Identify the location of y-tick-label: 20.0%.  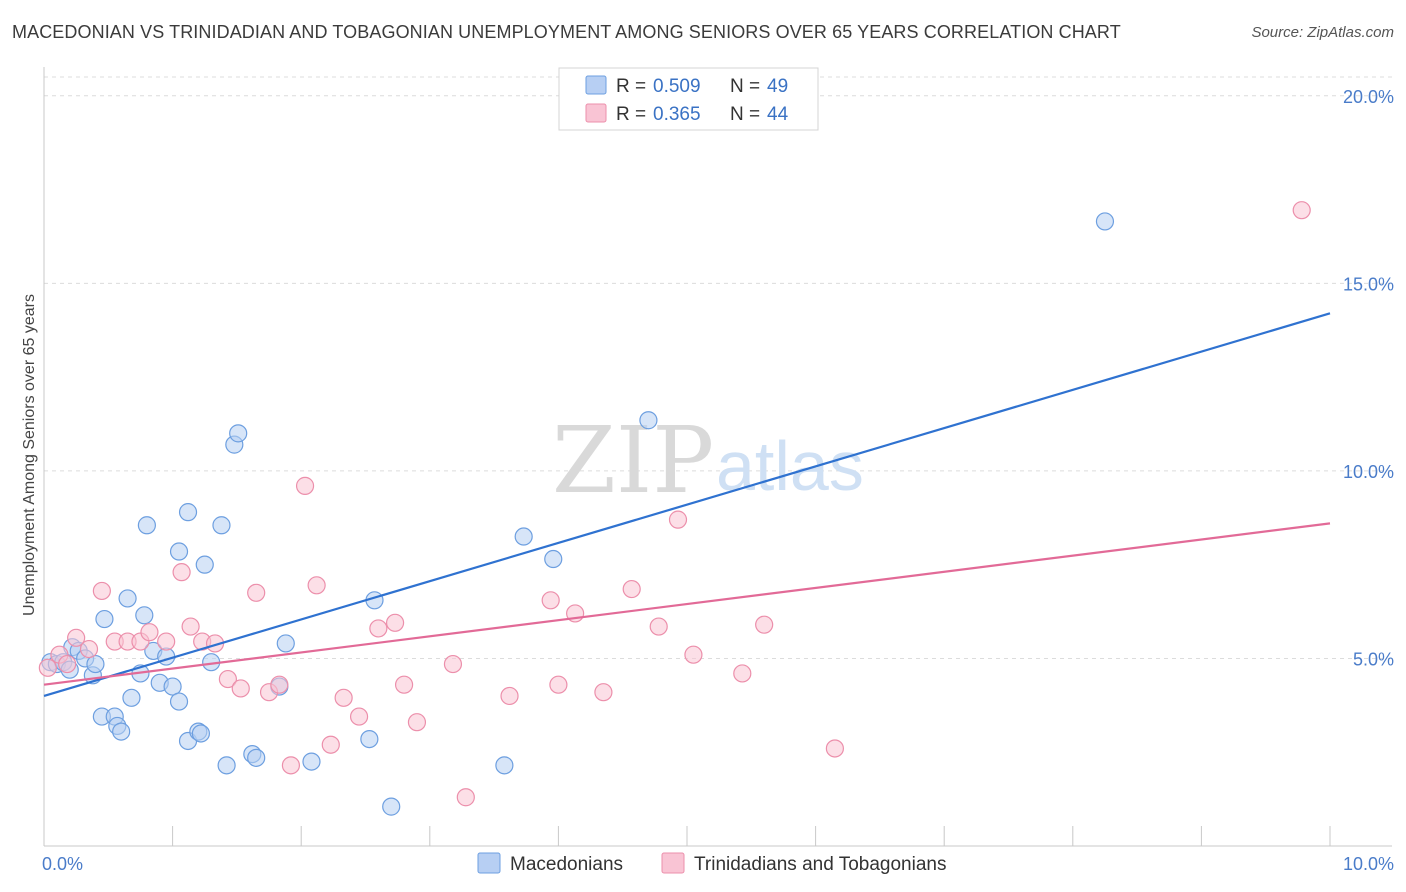
(1368, 97).